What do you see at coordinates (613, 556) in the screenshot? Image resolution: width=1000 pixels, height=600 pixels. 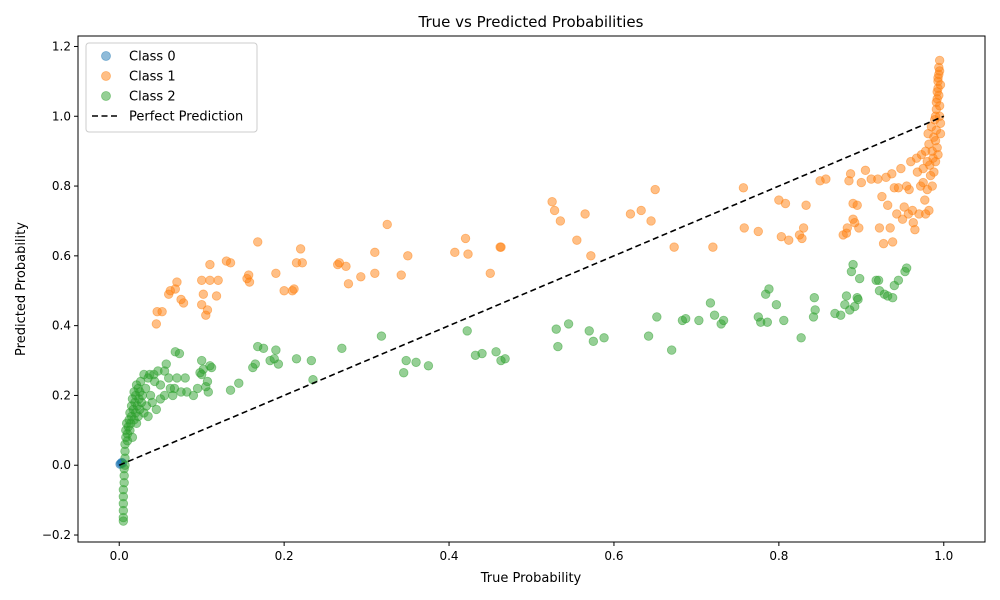 I see `x-tick-label: 0.6` at bounding box center [613, 556].